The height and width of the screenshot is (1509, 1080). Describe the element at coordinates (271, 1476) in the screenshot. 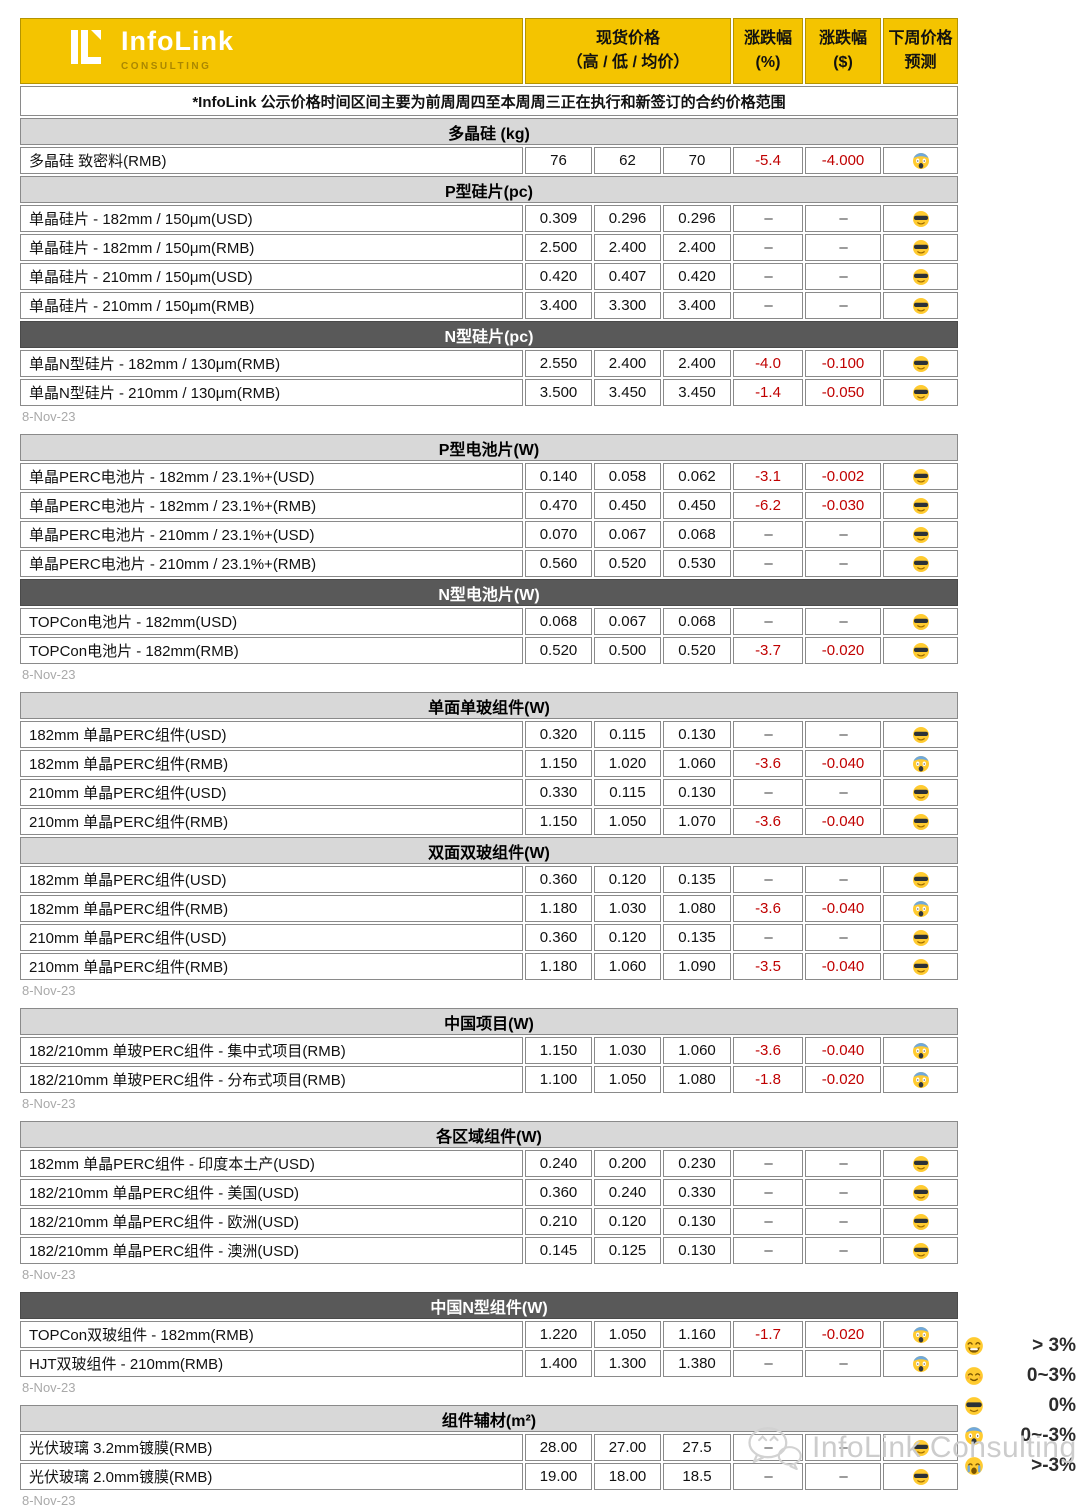

I see `product-name-cell: 光伏玻璃 2.0mm镀膜(RMB)` at that location.